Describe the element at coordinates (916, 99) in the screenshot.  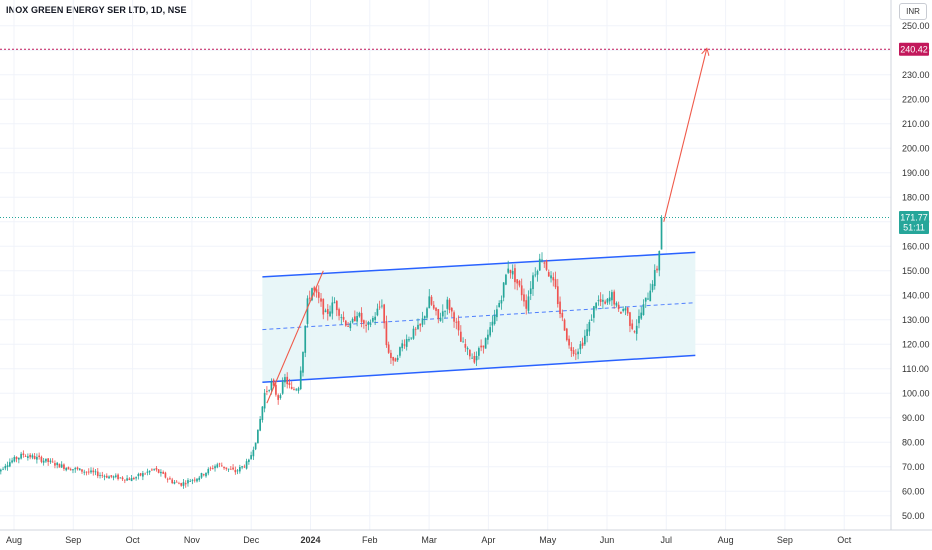
I see `y-tick-label: 220.00` at that location.